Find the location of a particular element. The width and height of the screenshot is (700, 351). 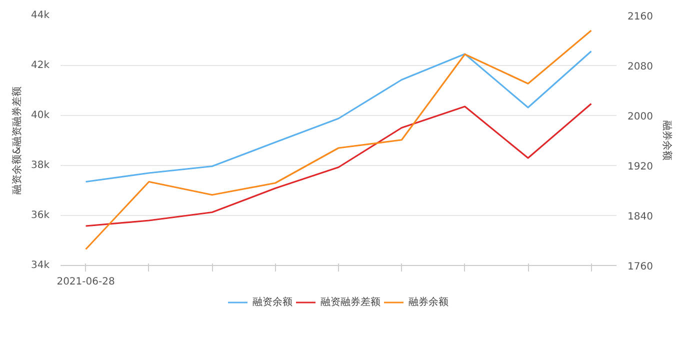

y-tick-label: 40k is located at coordinates (40, 115).